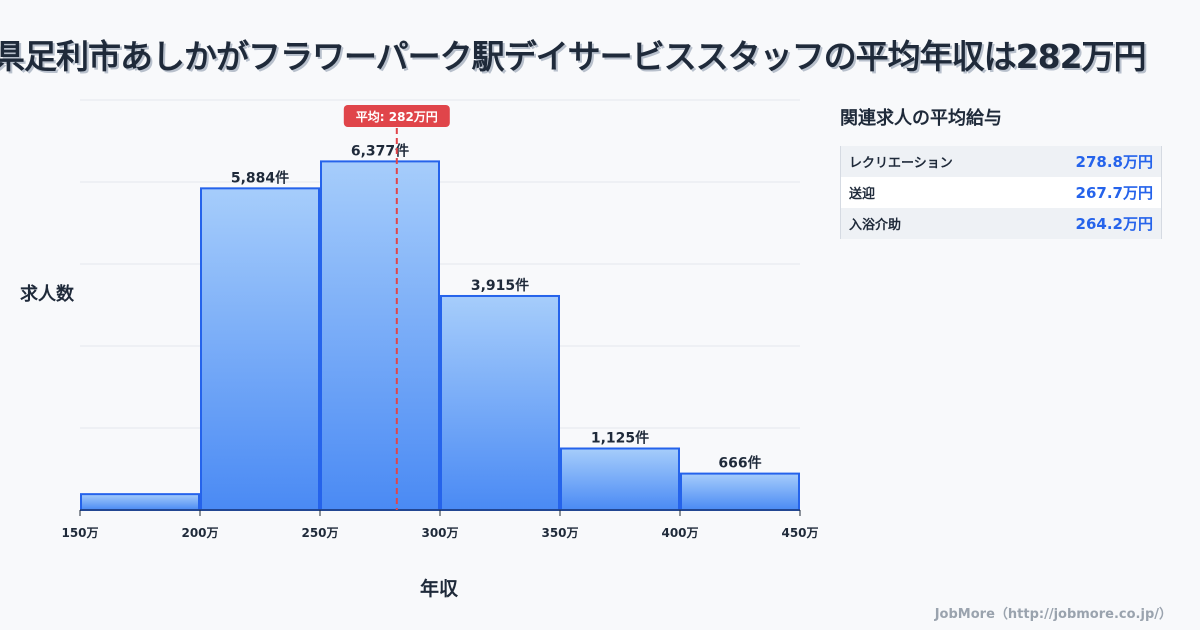 The width and height of the screenshot is (1200, 630). I want to click on bar-data-label: 666件, so click(739, 463).